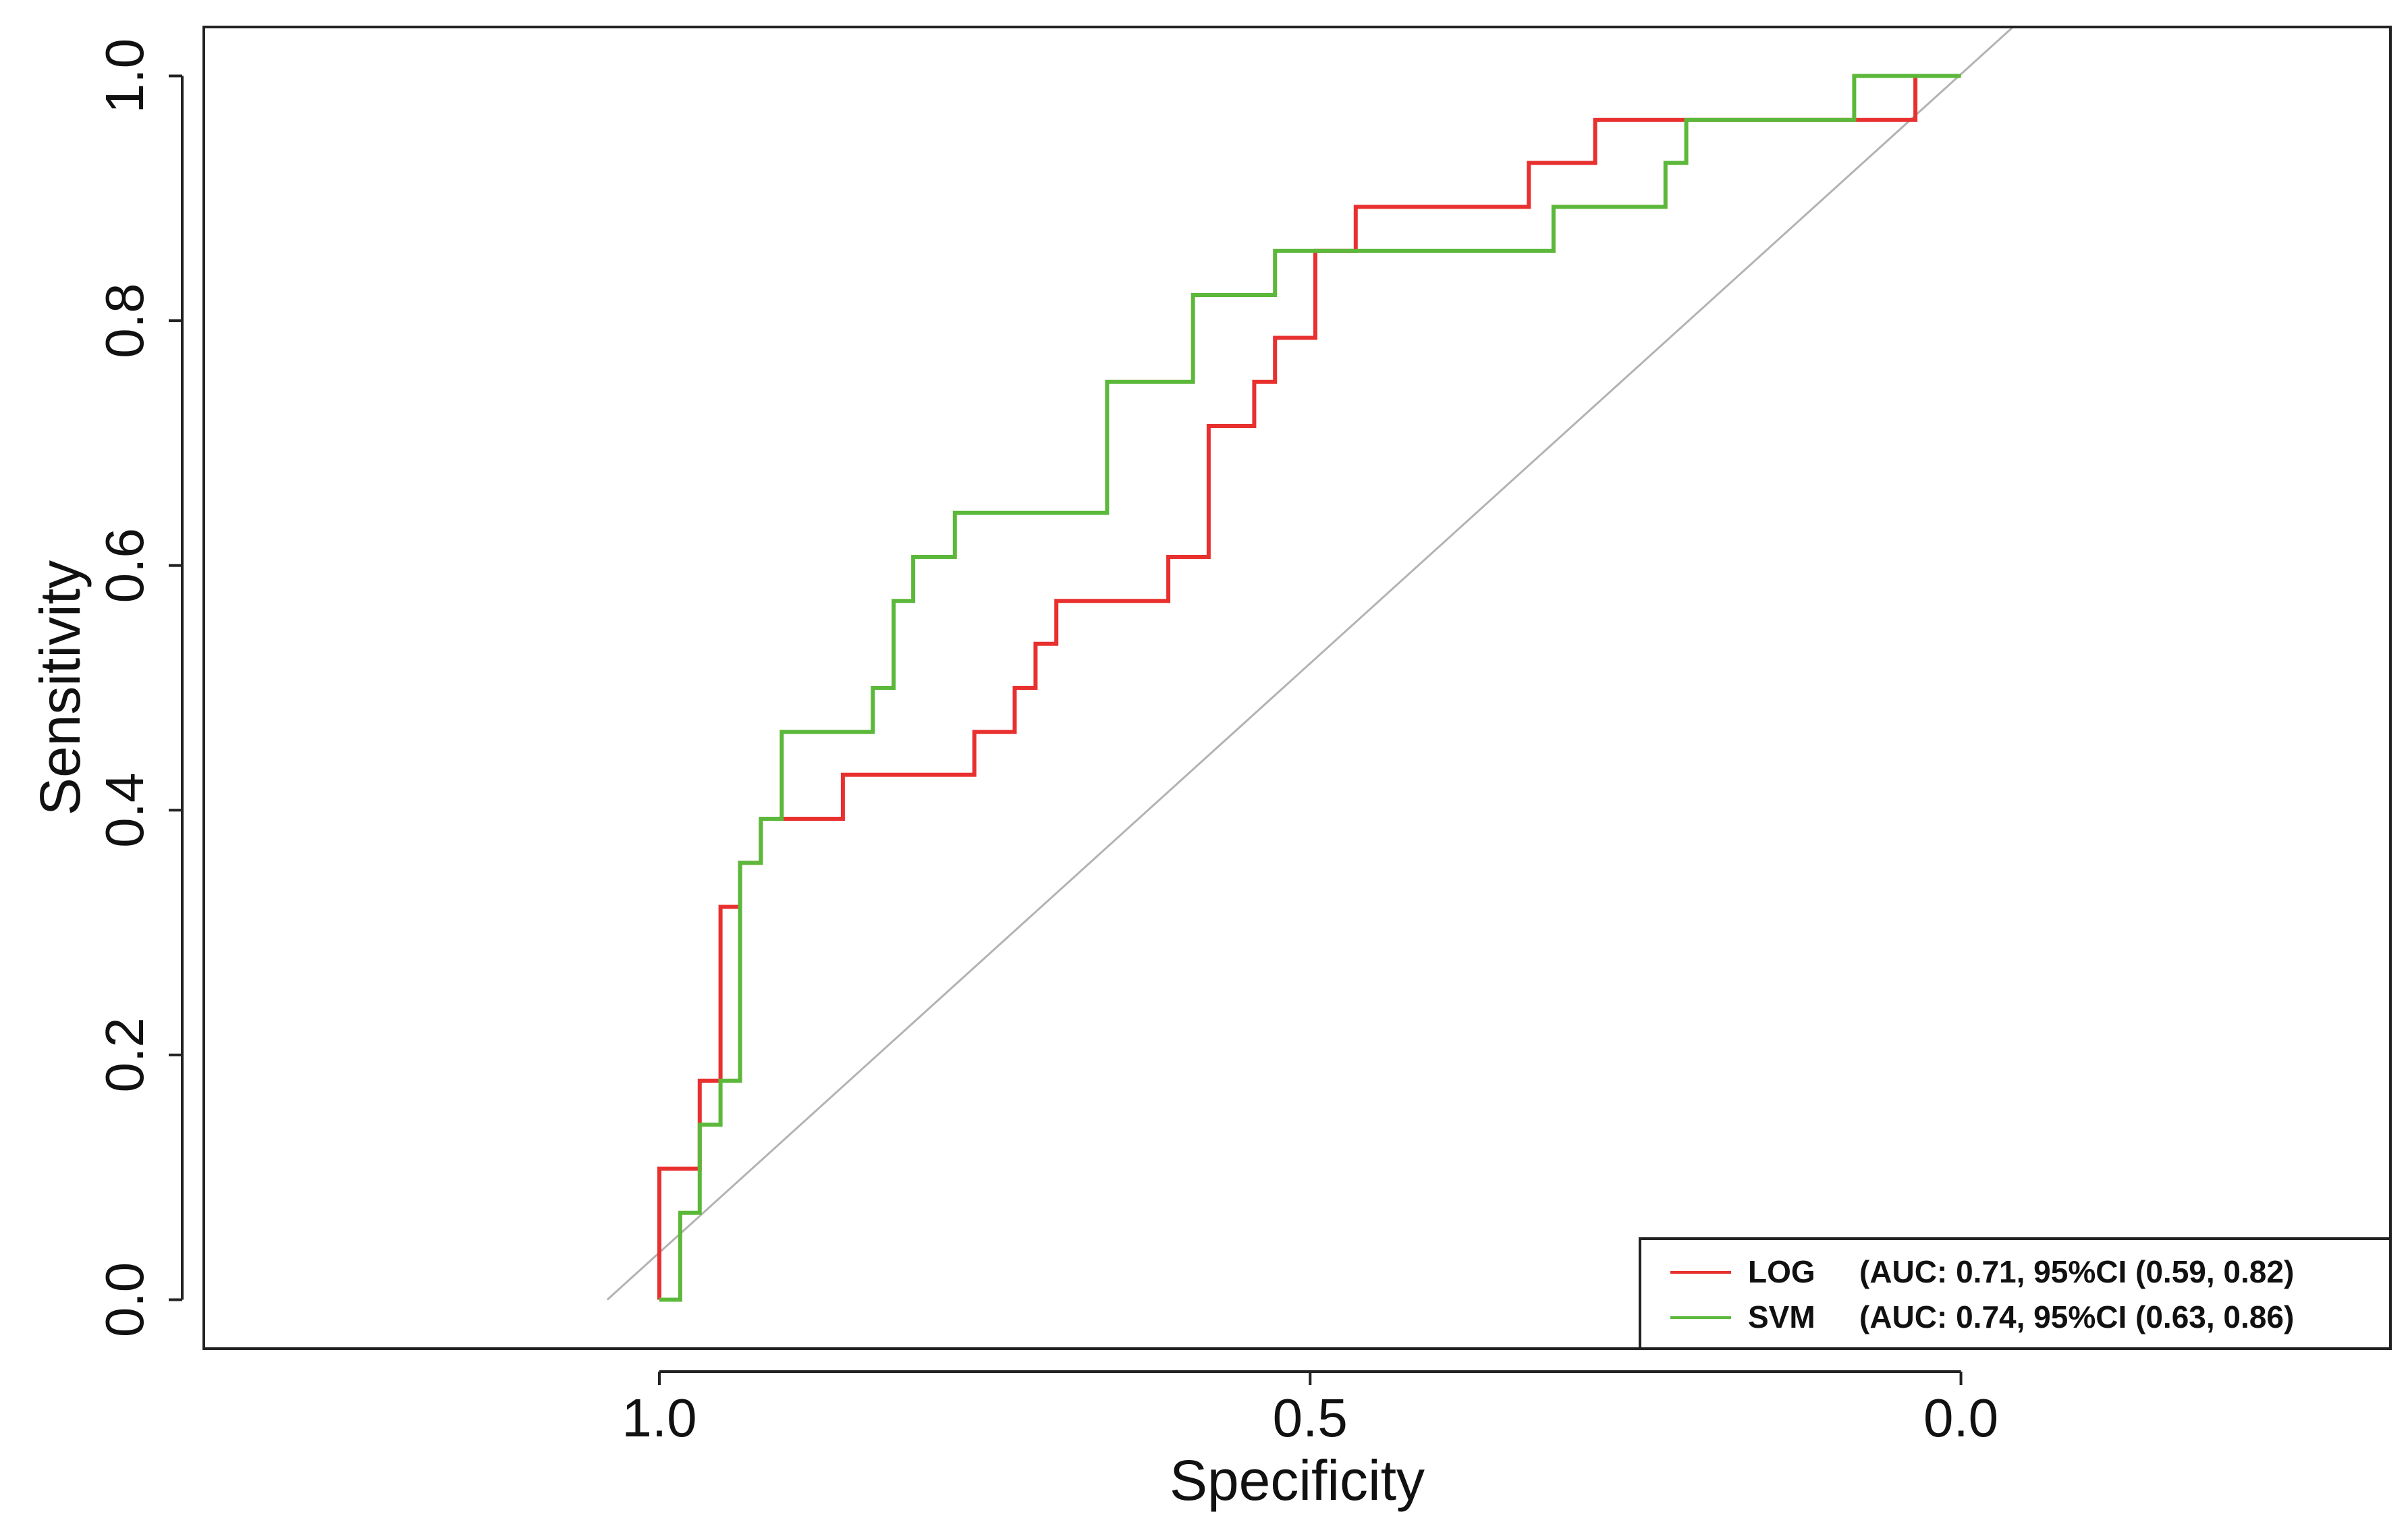  What do you see at coordinates (124, 1054) in the screenshot?
I see `y-tick-label: 0.2` at bounding box center [124, 1054].